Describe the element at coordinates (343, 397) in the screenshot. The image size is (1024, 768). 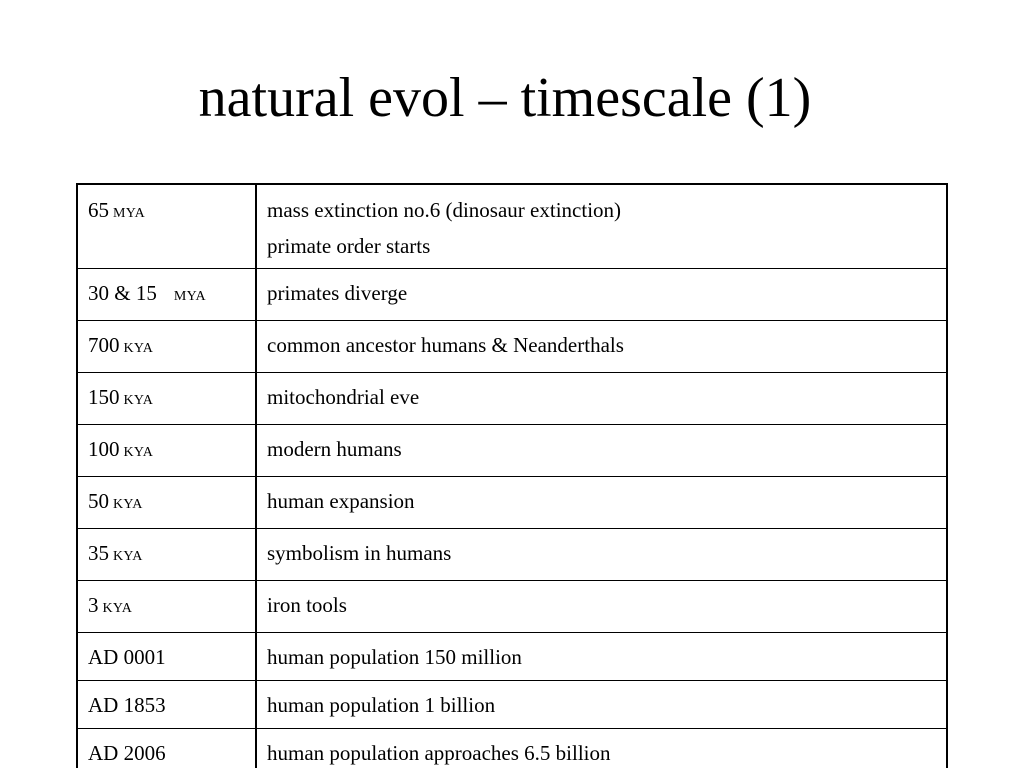
I see `event-text: mitochondrial eve` at that location.